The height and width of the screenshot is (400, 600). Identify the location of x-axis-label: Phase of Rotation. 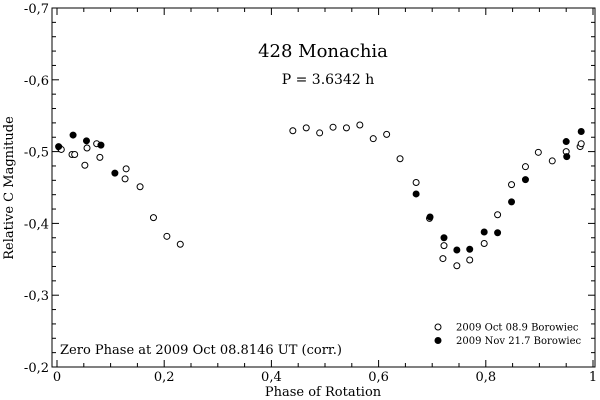
(323, 392).